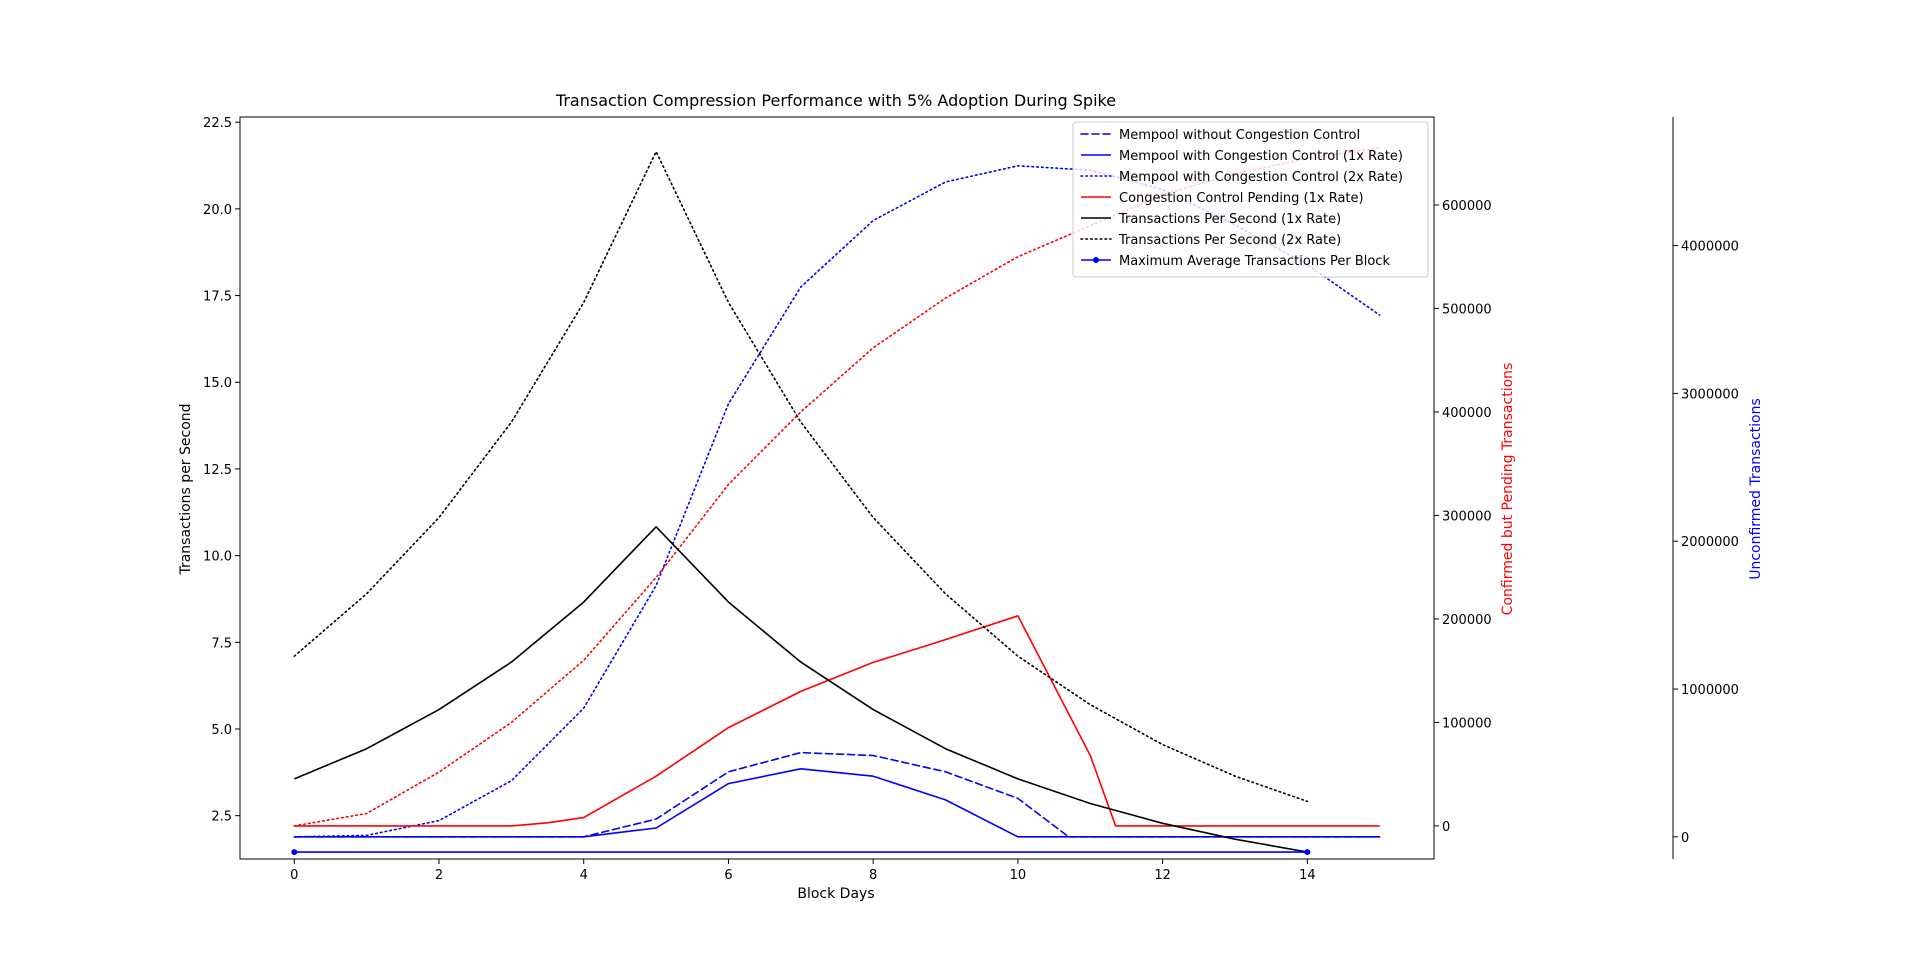 This screenshot has width=1912, height=969. What do you see at coordinates (1467, 516) in the screenshot?
I see `y-red-tick-label: 300000` at bounding box center [1467, 516].